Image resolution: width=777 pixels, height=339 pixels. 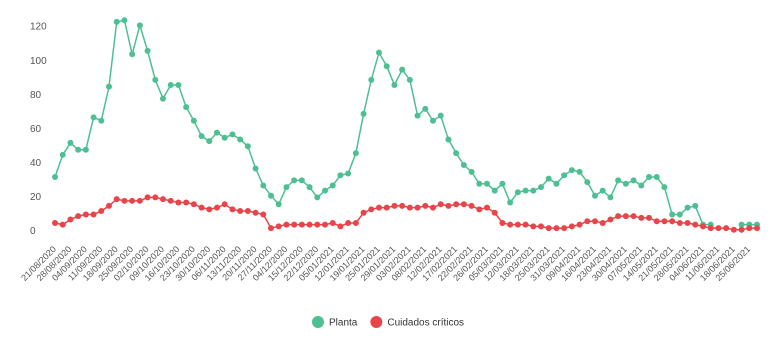 I want to click on series-line, so click(x=405, y=213).